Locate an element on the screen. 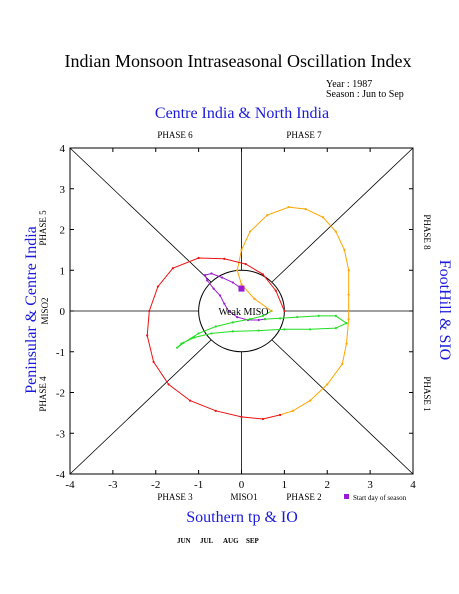 The image size is (459, 594). start-day-legend-marker is located at coordinates (346, 496).